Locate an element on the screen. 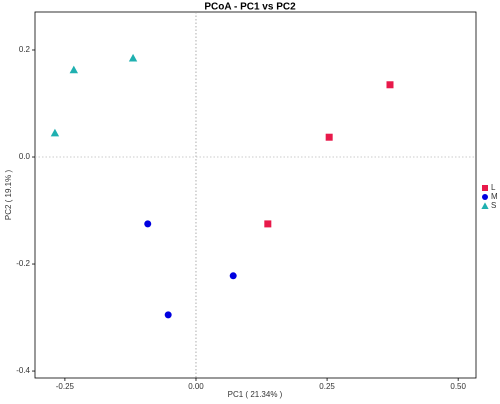 The width and height of the screenshot is (500, 404). x-tick-label: 0.00 is located at coordinates (196, 386).